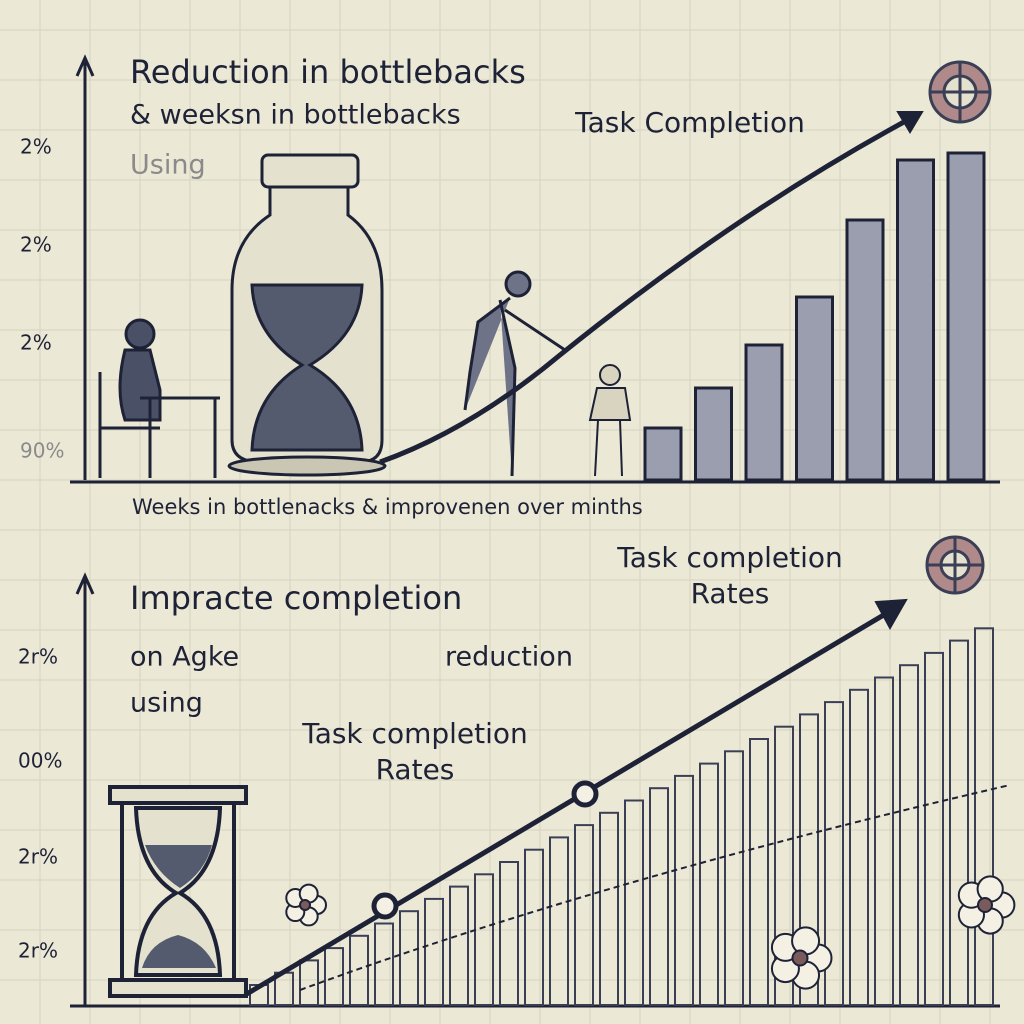  I want to click on flowers, so click(650, 932).